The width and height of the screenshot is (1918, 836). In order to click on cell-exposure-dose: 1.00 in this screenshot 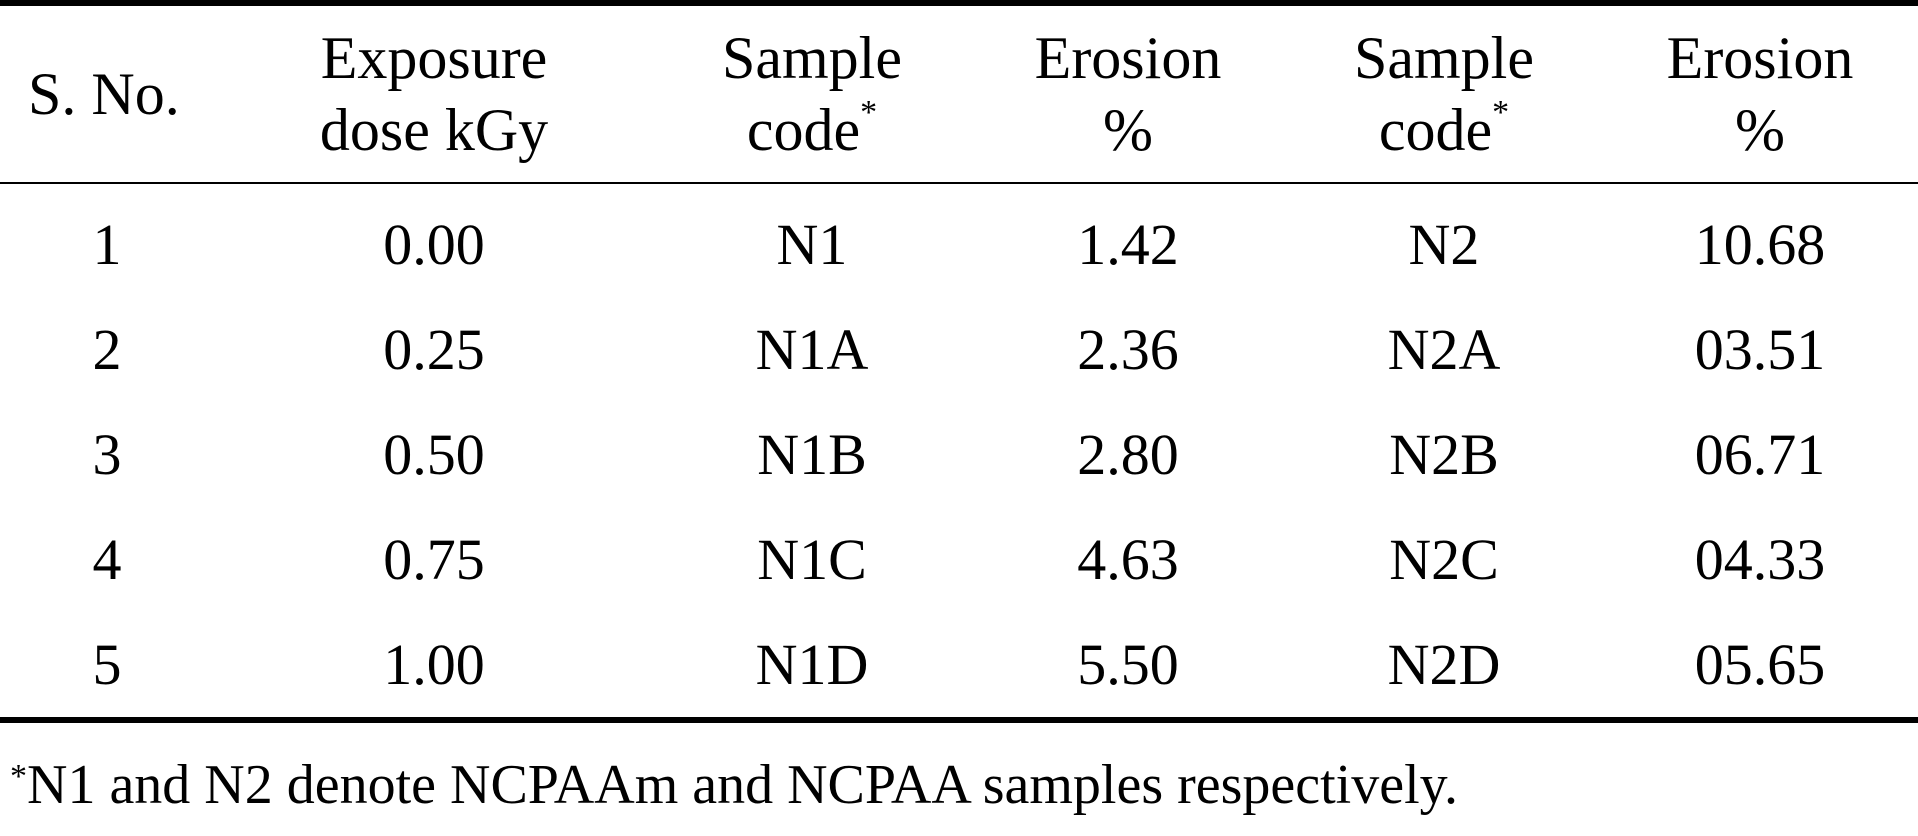, I will do `click(434, 667)`.